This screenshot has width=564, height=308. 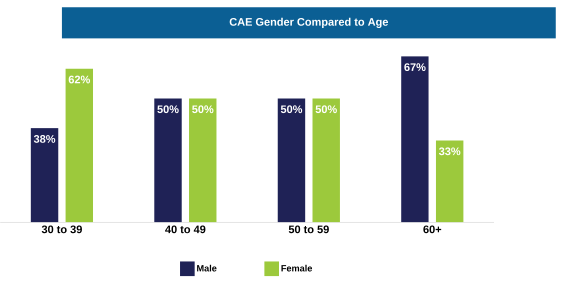 What do you see at coordinates (79, 80) in the screenshot?
I see `data-label: 62%` at bounding box center [79, 80].